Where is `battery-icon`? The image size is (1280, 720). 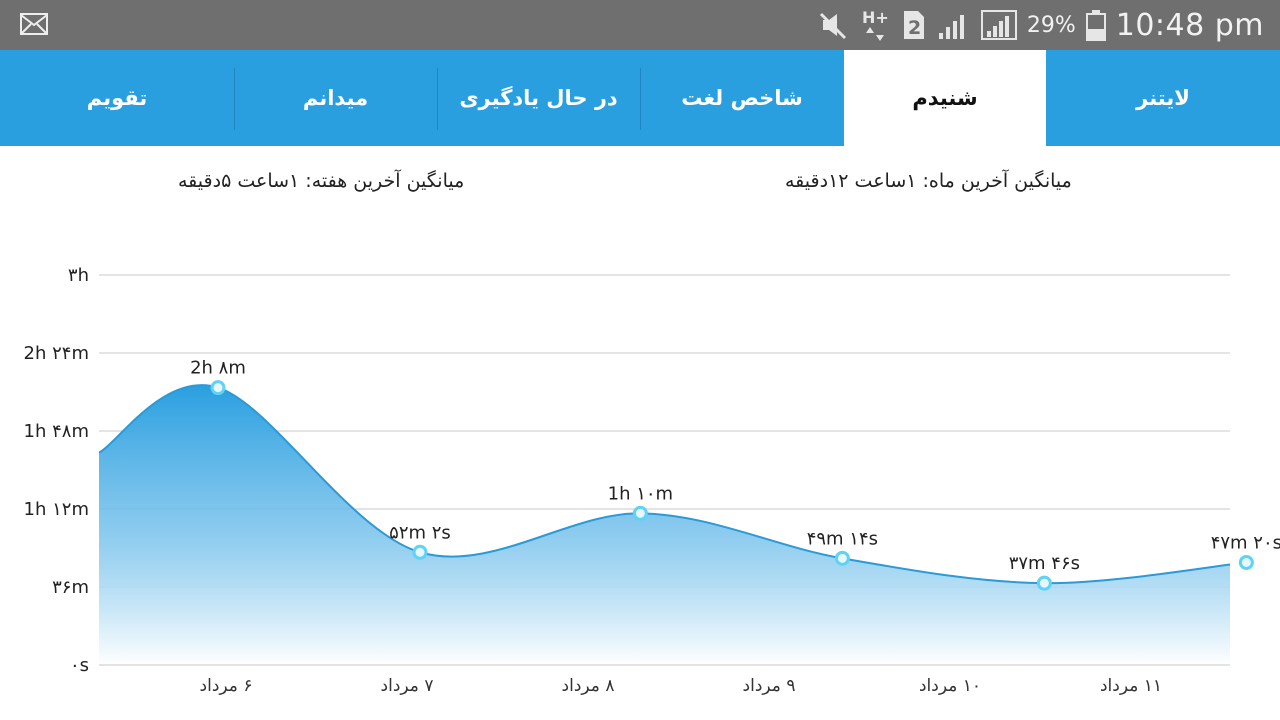 battery-icon is located at coordinates (1095, 25).